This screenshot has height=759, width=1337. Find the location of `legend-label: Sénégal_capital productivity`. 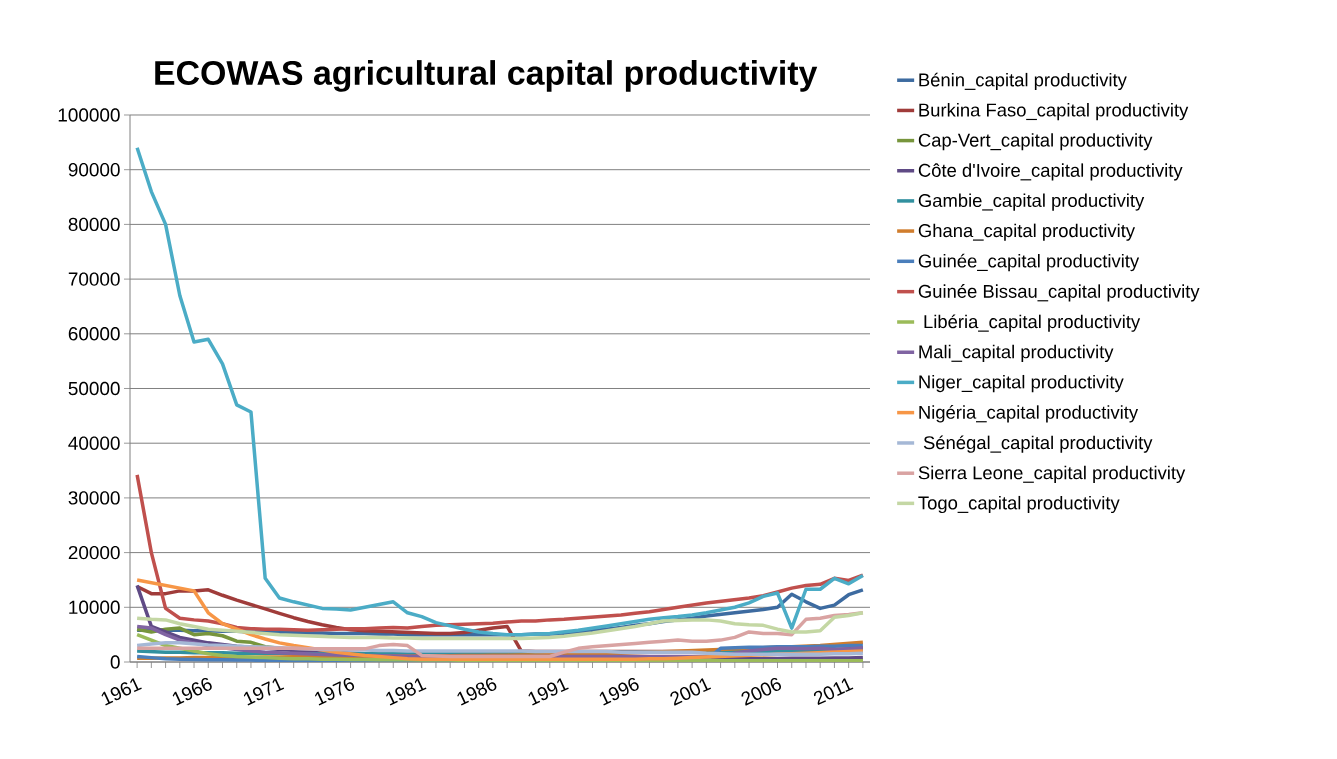

legend-label: Sénégal_capital productivity is located at coordinates (1038, 444).